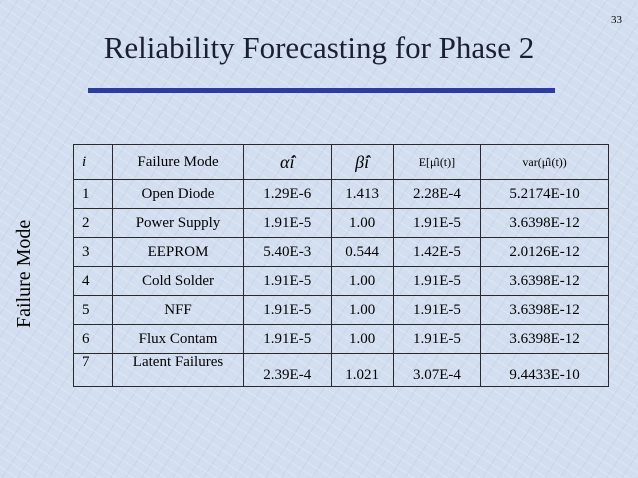  What do you see at coordinates (544, 370) in the screenshot?
I see `cell-variance: 9.4433E-10` at bounding box center [544, 370].